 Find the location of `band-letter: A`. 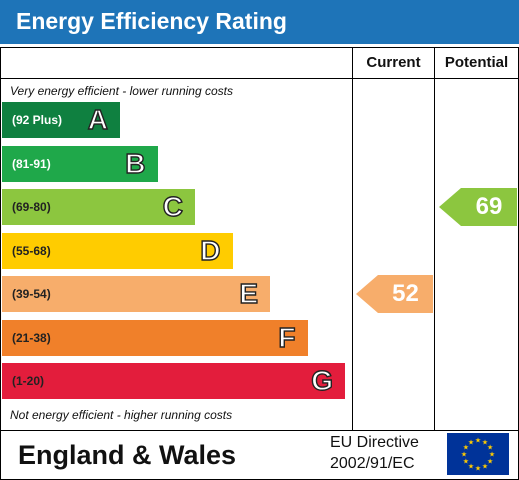

band-letter: A is located at coordinates (98, 119).